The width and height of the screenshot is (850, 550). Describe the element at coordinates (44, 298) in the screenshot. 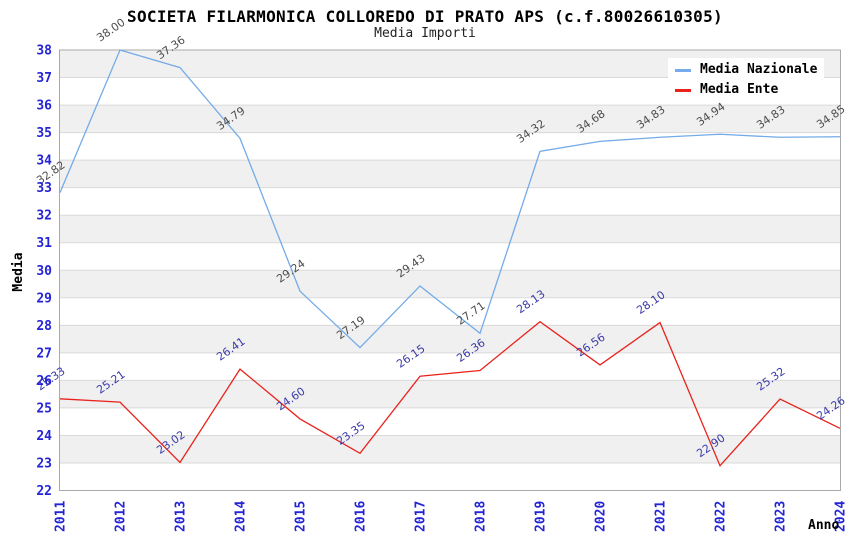

I see `y-tick-label: 29` at that location.